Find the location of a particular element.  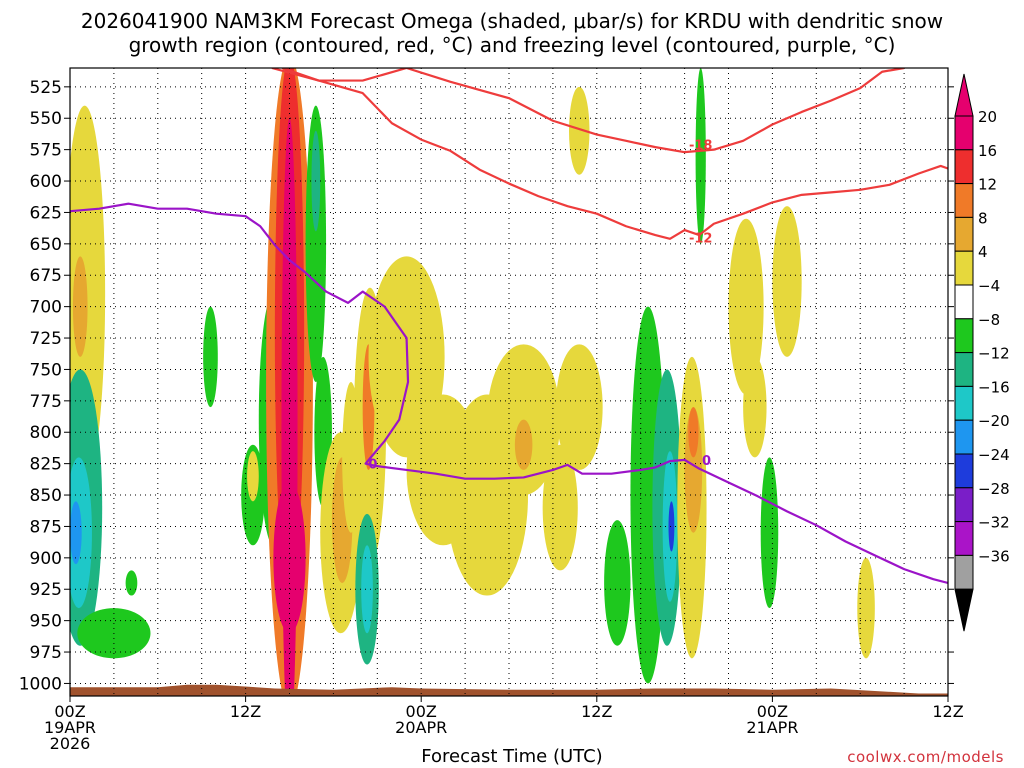

x-tick-label-4-1: 21APR is located at coordinates (772, 727).